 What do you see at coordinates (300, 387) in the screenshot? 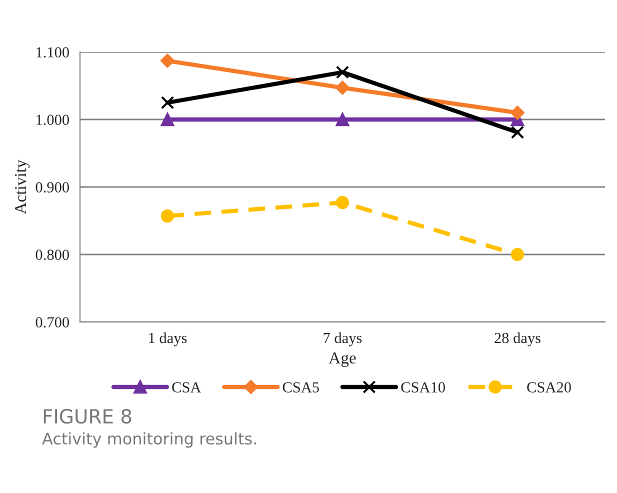
I see `legend-label: CSA5` at bounding box center [300, 387].